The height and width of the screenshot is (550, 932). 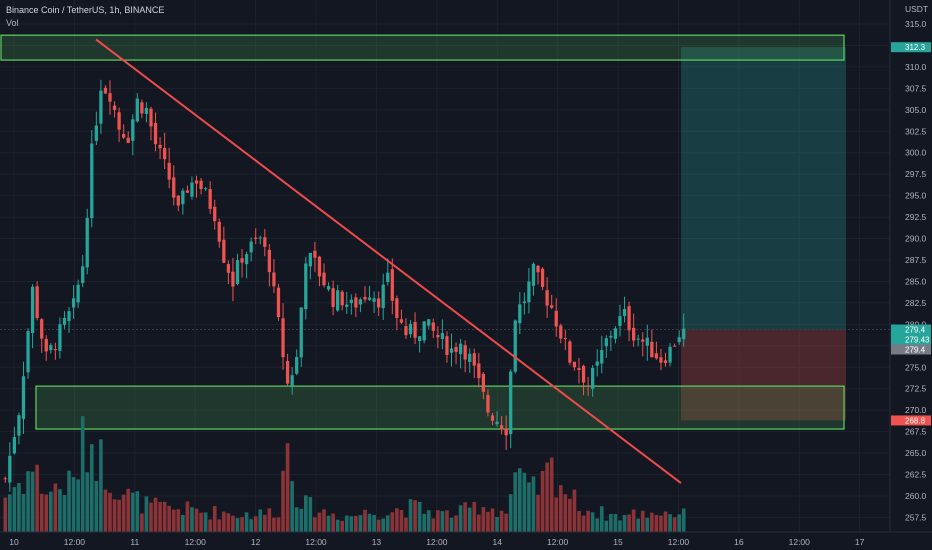 What do you see at coordinates (422, 47) in the screenshot?
I see `zone-resistance` at bounding box center [422, 47].